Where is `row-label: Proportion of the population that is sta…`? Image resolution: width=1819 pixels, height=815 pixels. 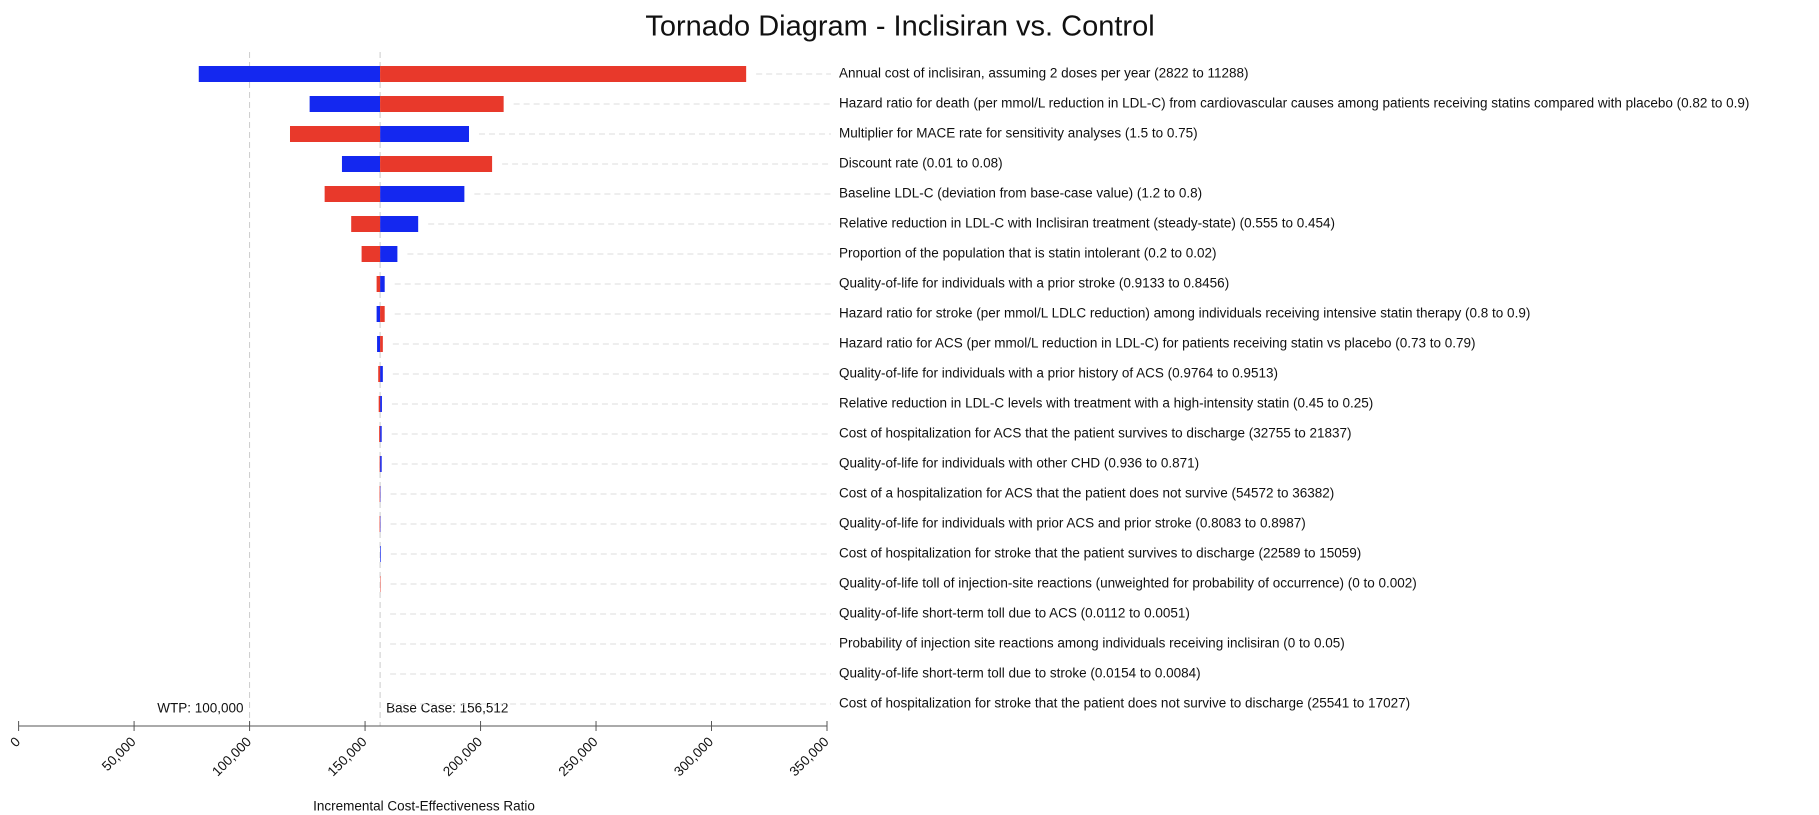 row-label: Proportion of the population that is sta… is located at coordinates (1028, 253).